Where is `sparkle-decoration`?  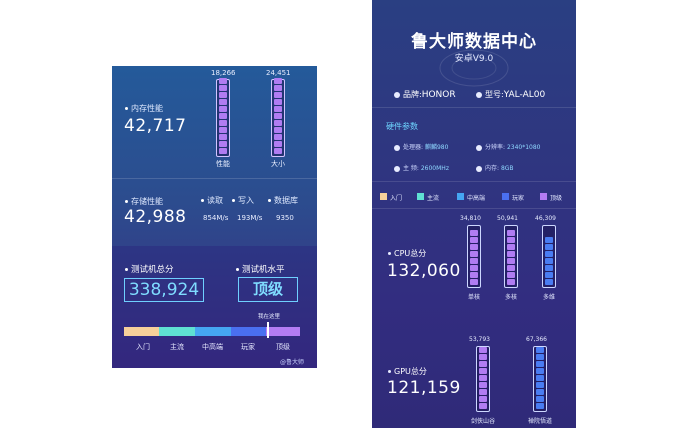
sparkle-decoration is located at coordinates (474, 68).